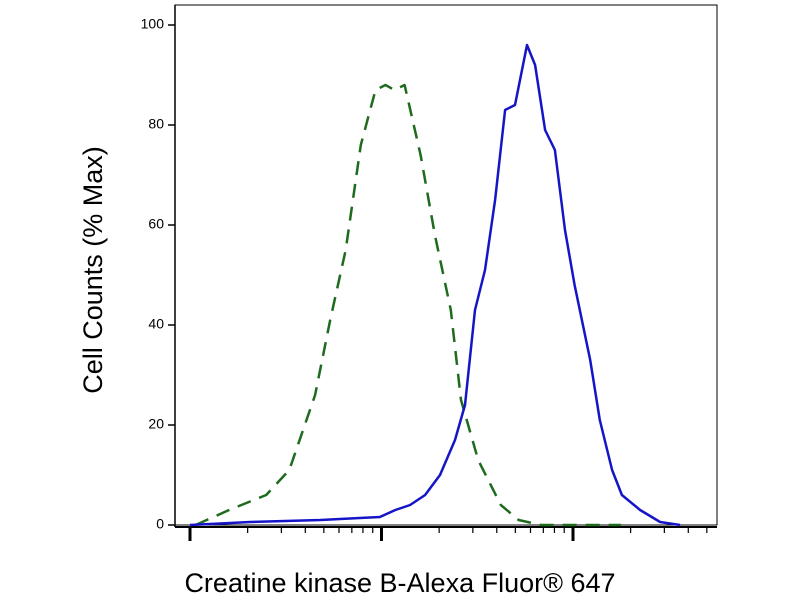 The image size is (800, 600). I want to click on y-tick-label: 0, so click(160, 524).